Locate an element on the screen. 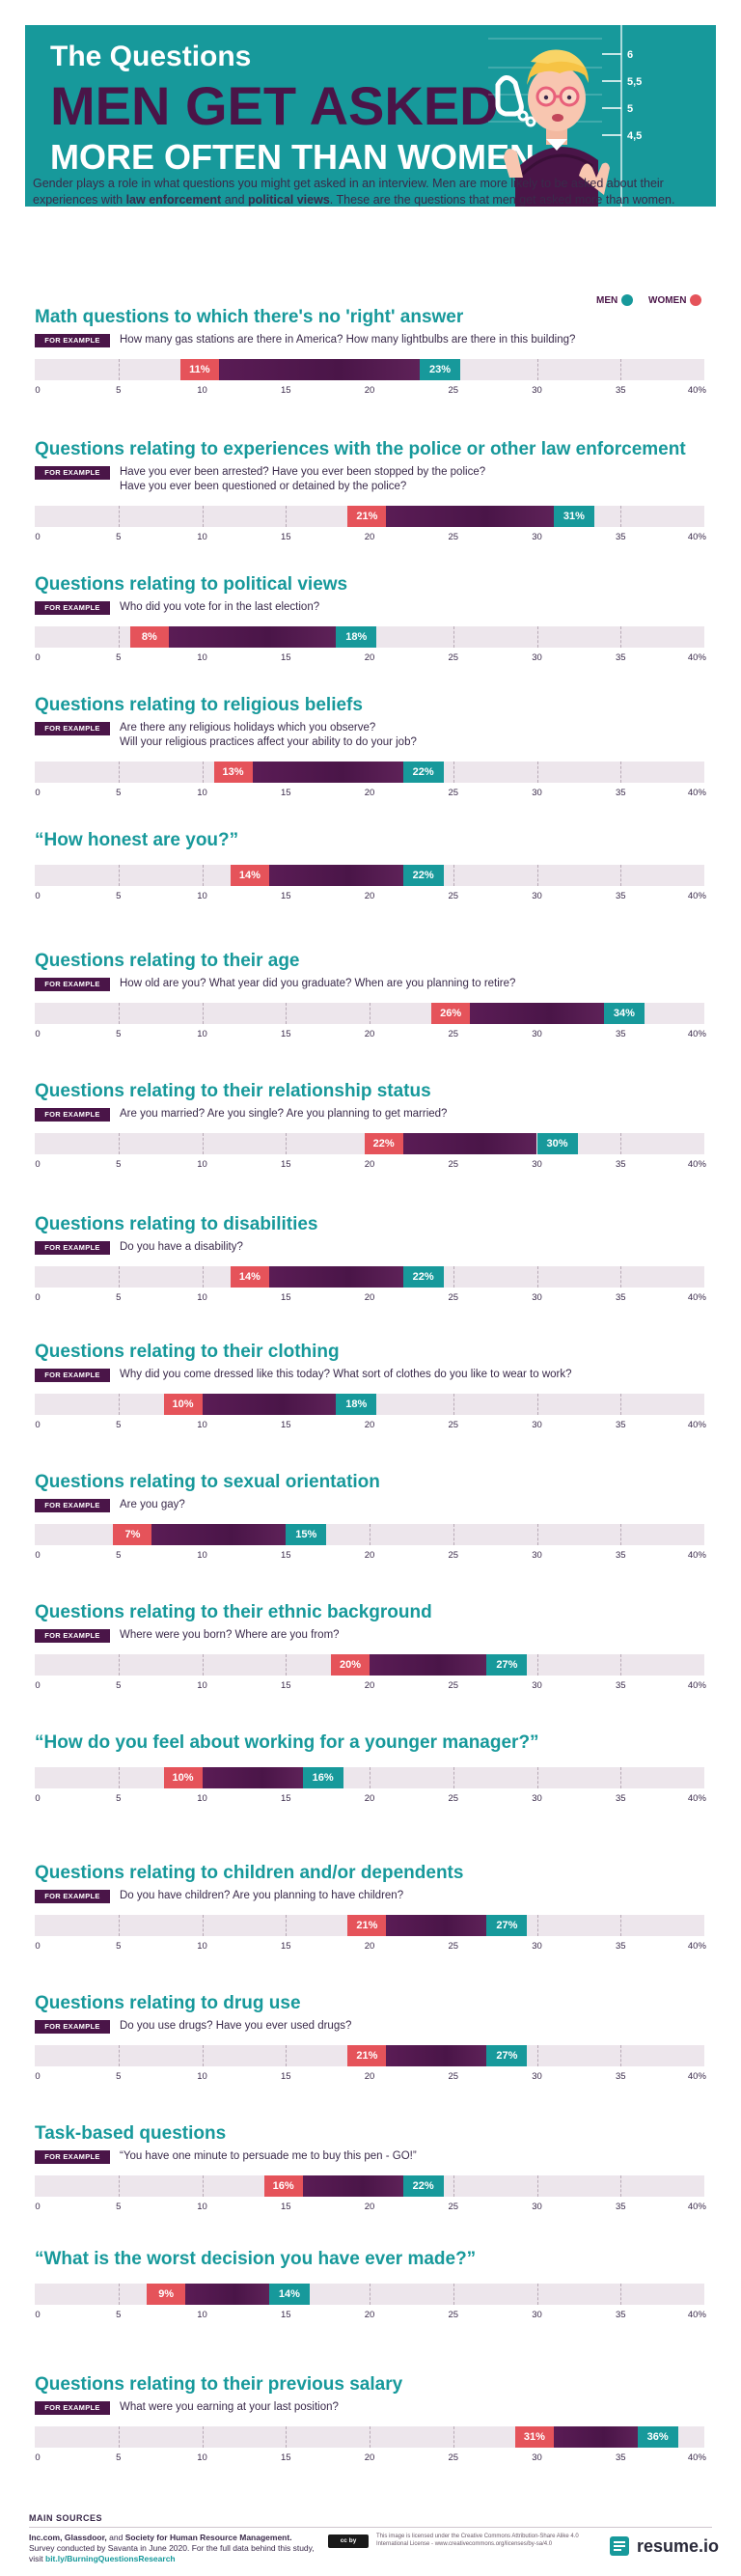 This screenshot has width=741, height=2576. men-value-label: 14% is located at coordinates (289, 2294).